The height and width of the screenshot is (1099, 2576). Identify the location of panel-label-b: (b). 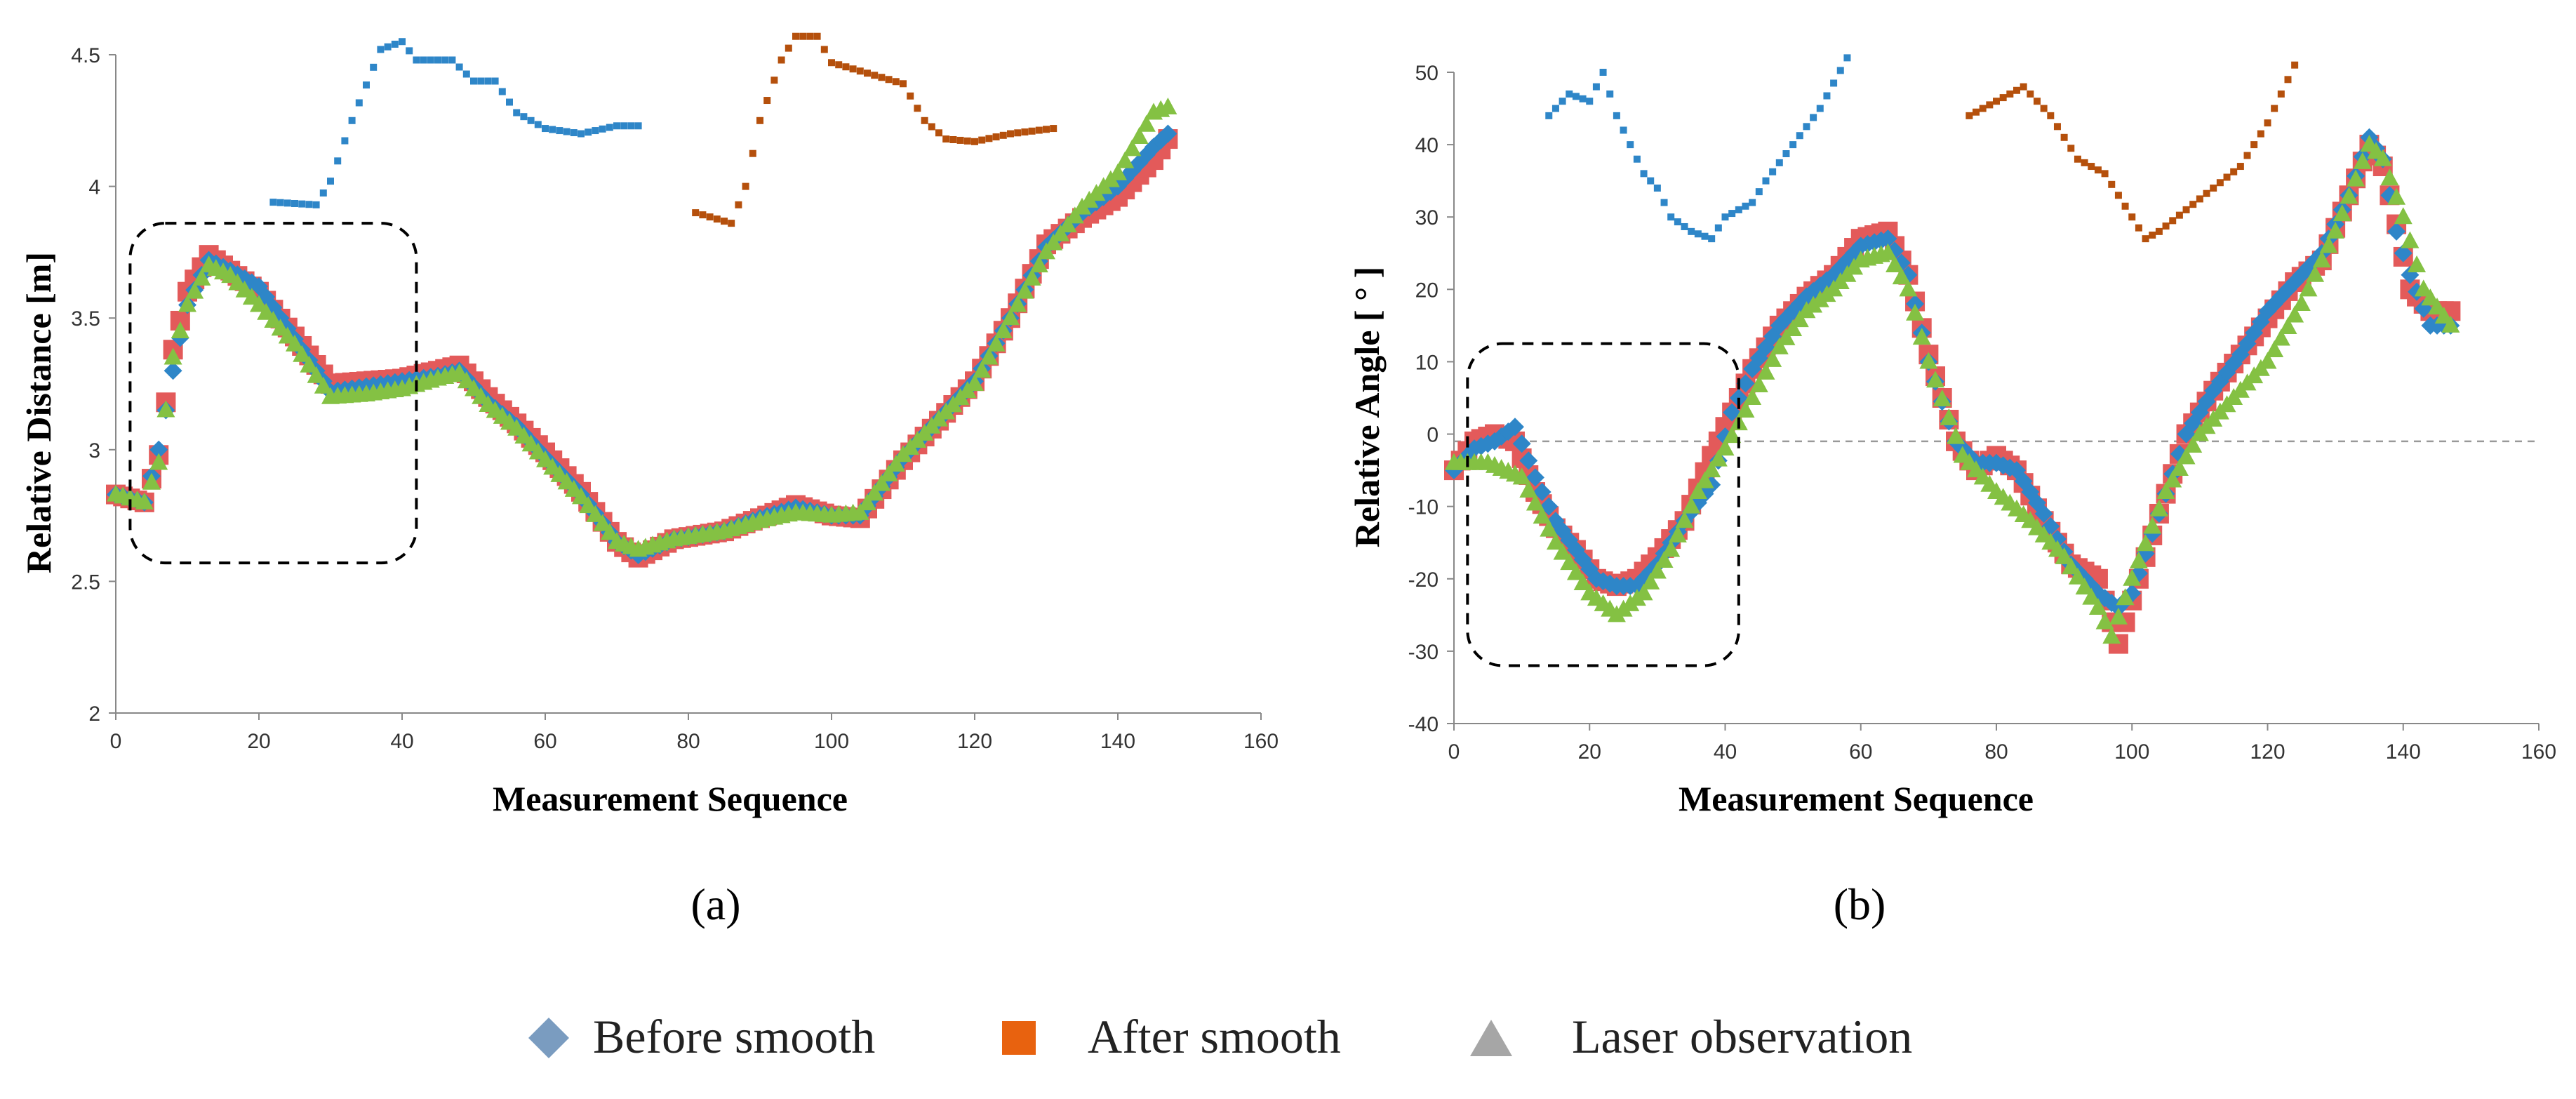
(1860, 904).